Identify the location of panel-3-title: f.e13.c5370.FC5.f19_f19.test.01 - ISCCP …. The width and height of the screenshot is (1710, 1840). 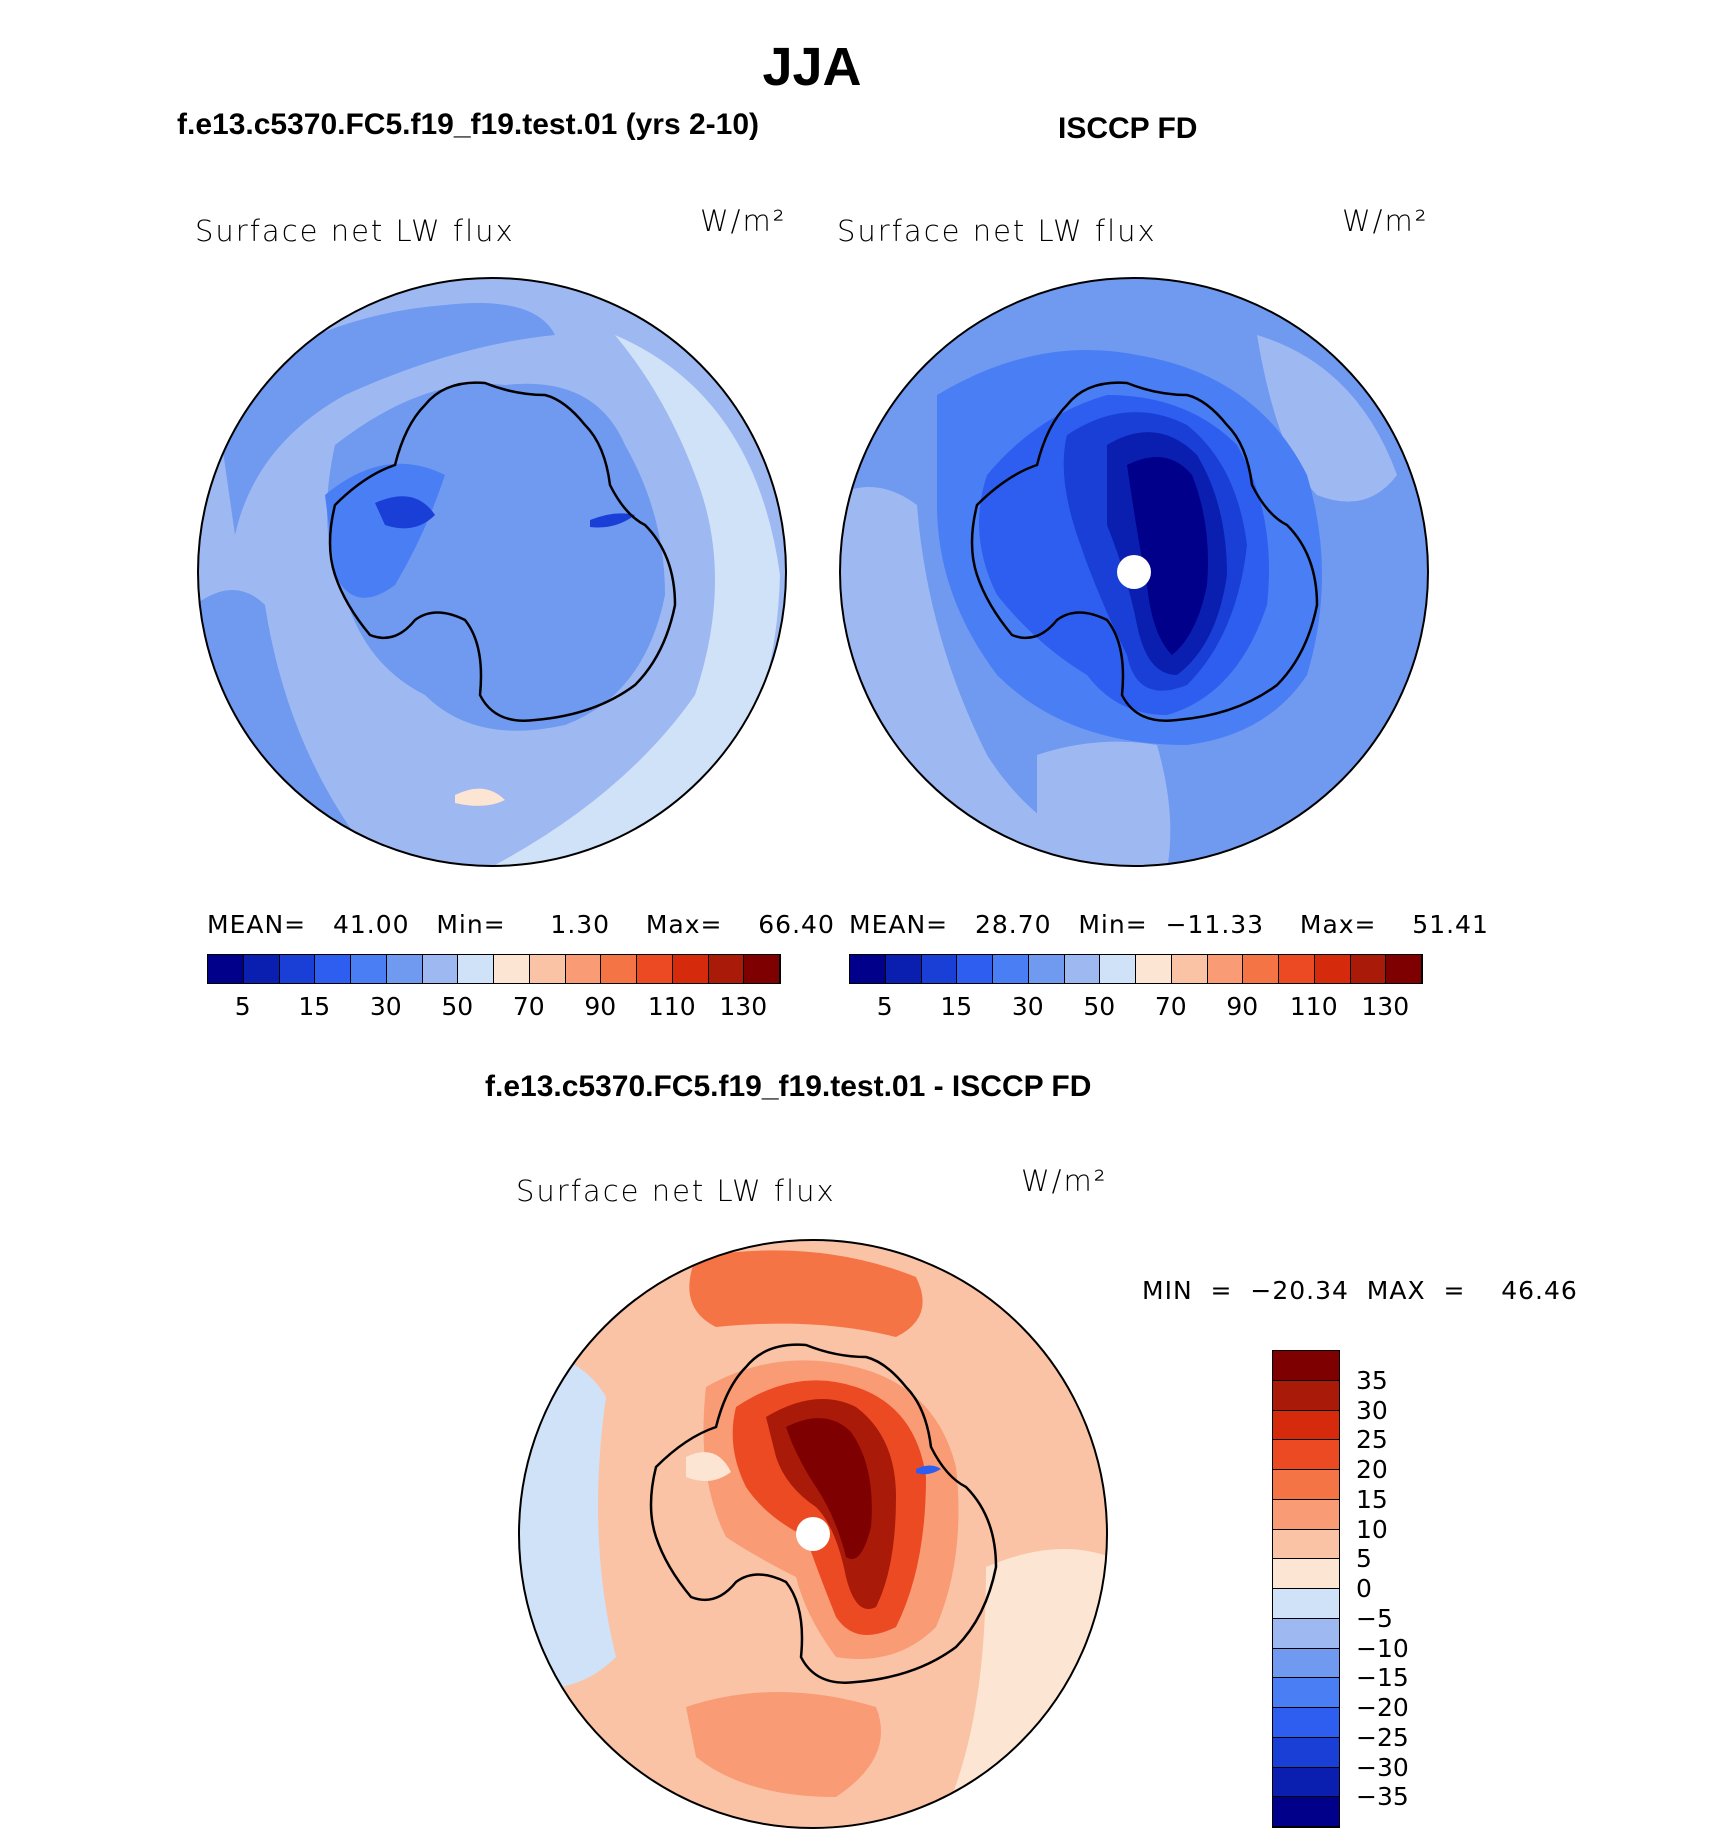
(788, 1086).